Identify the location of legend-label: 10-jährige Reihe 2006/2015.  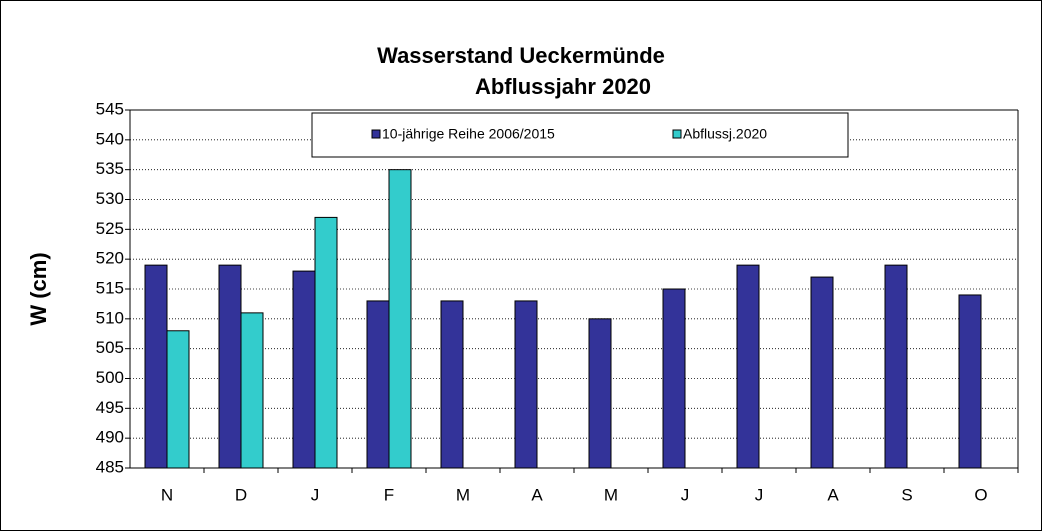
(468, 134).